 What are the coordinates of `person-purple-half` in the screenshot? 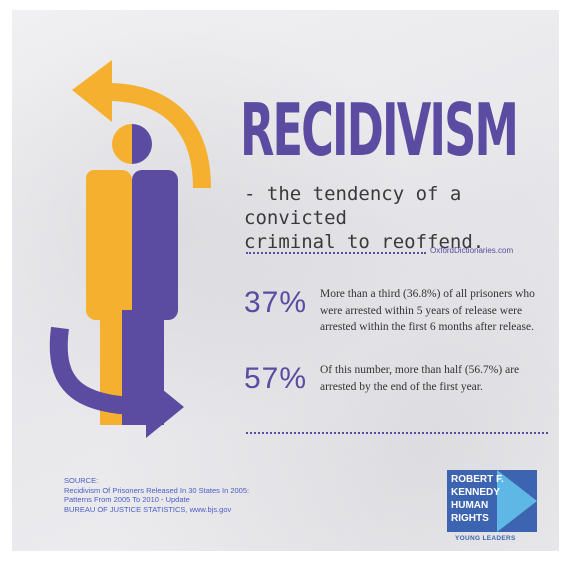 It's located at (150, 274).